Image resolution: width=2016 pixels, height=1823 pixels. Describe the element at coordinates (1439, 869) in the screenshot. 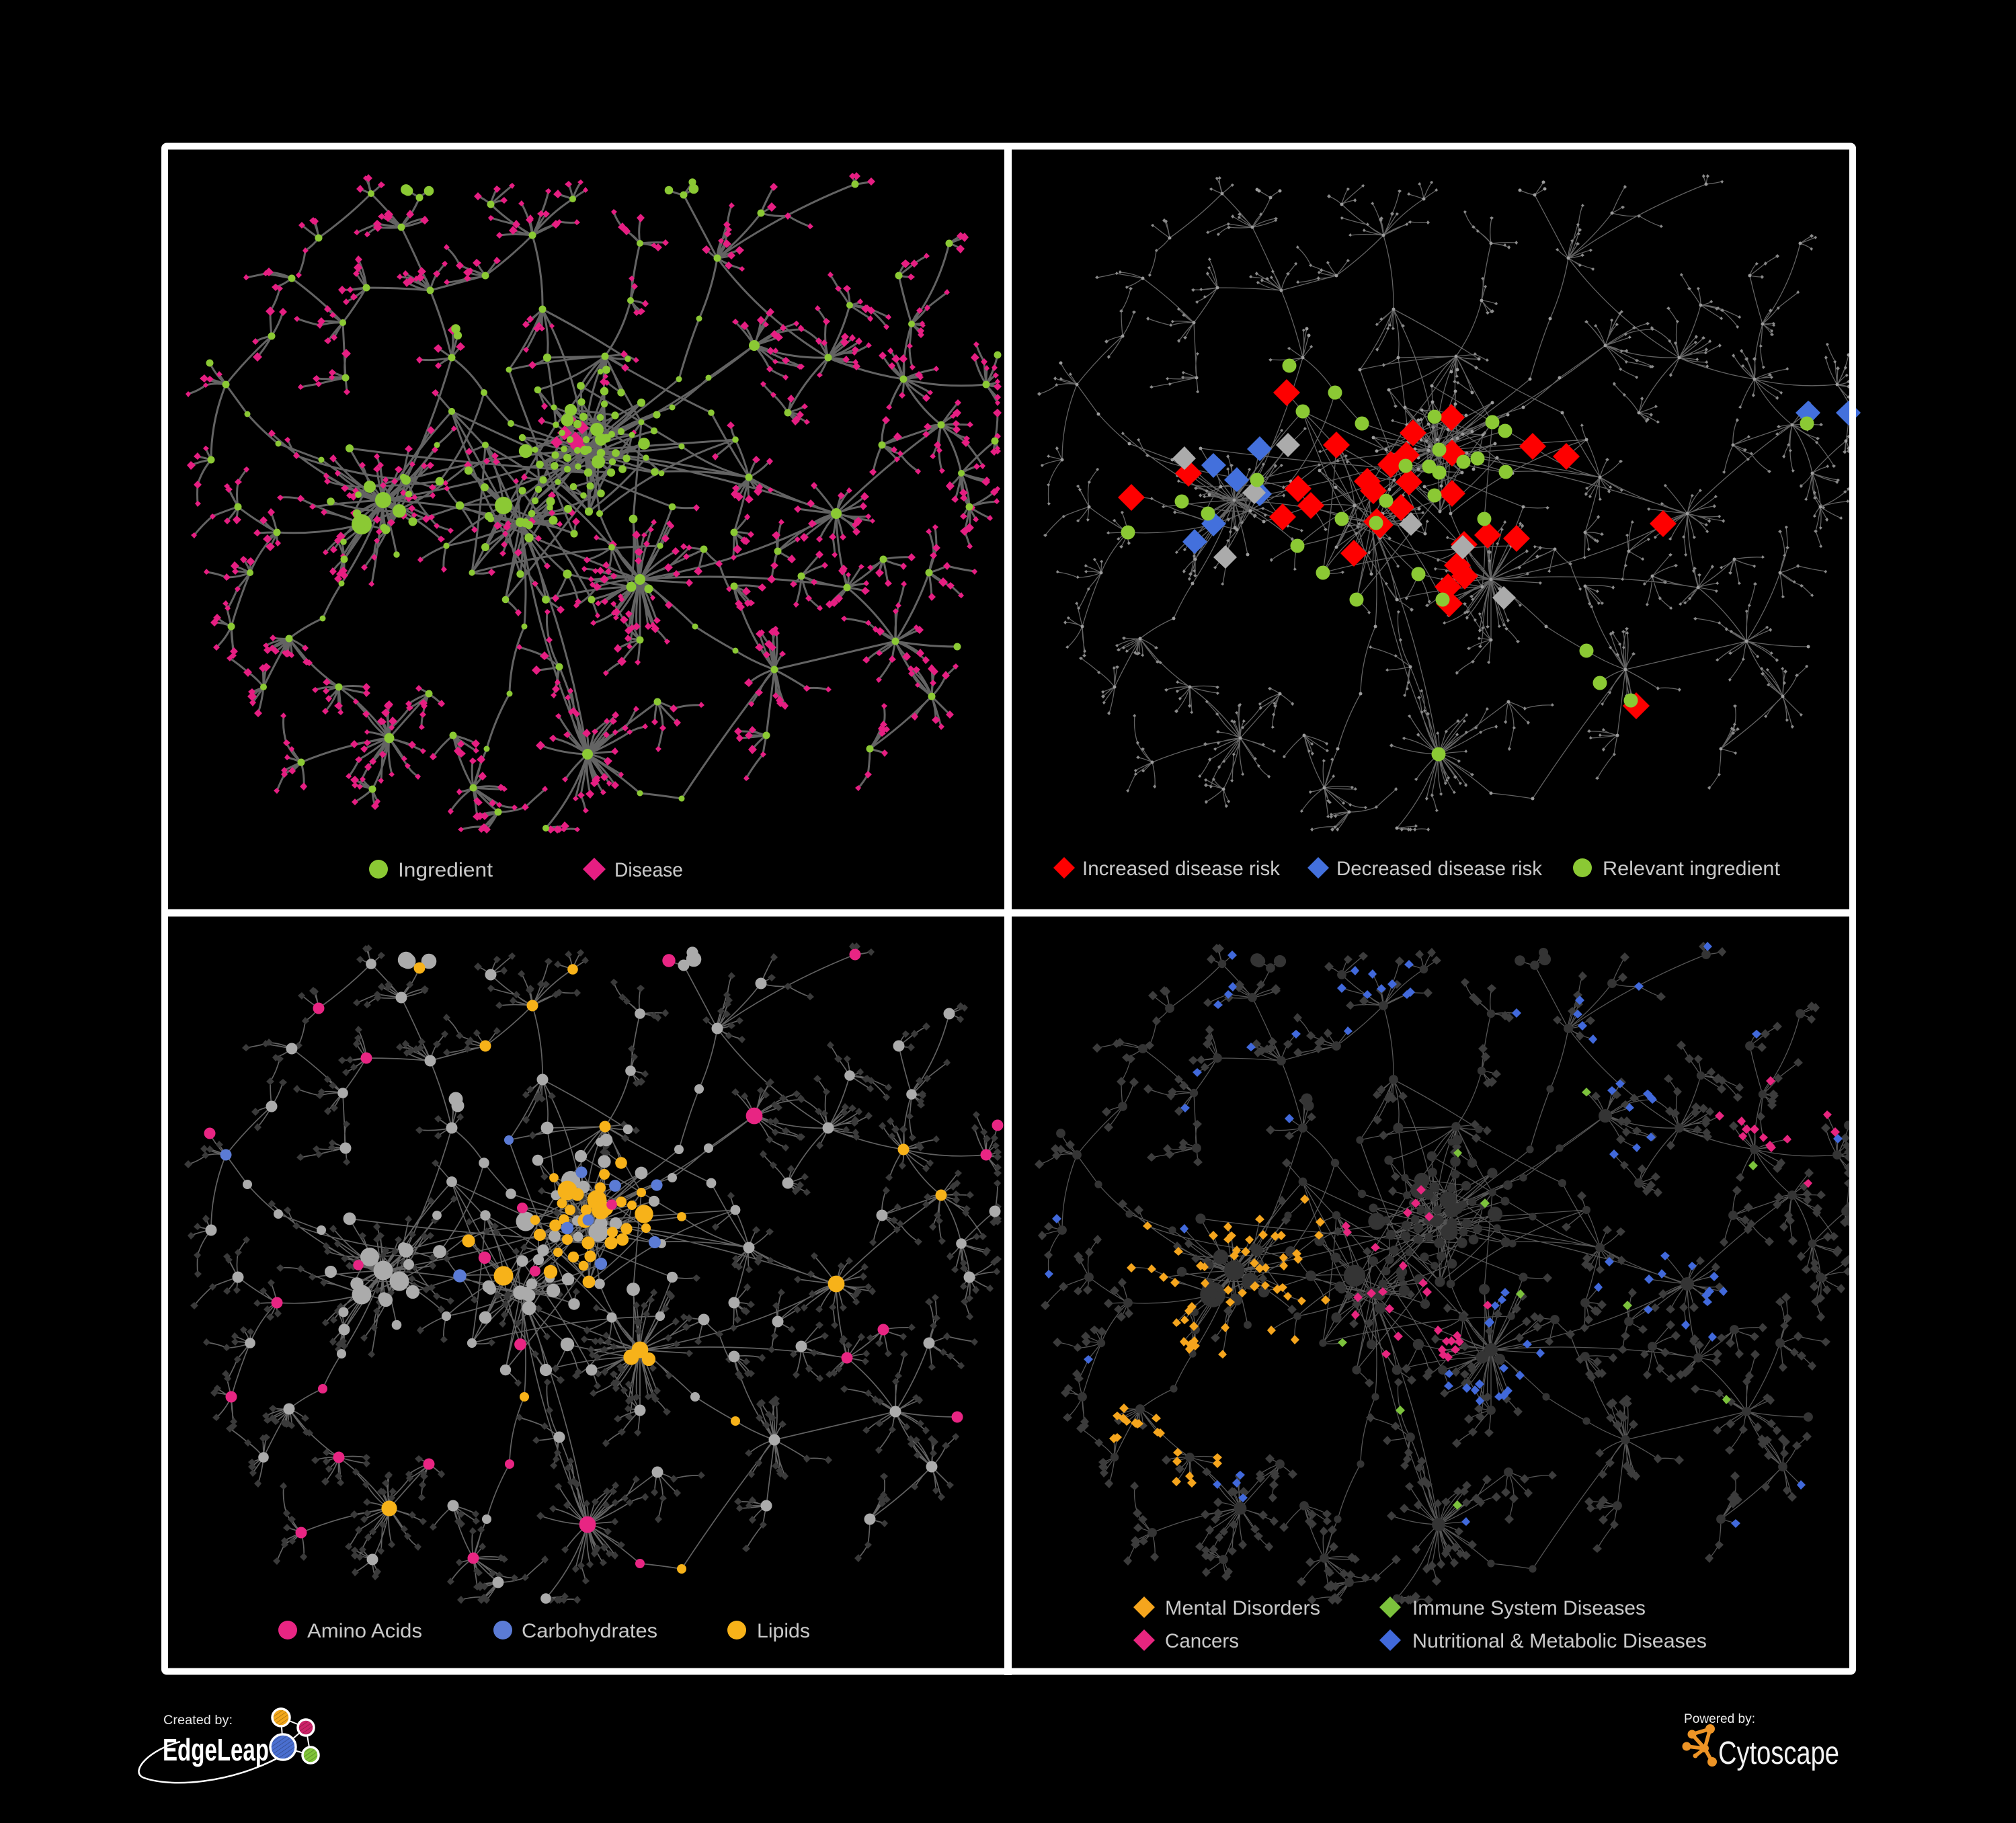

I see `svg-text: Decreased disease risk` at that location.